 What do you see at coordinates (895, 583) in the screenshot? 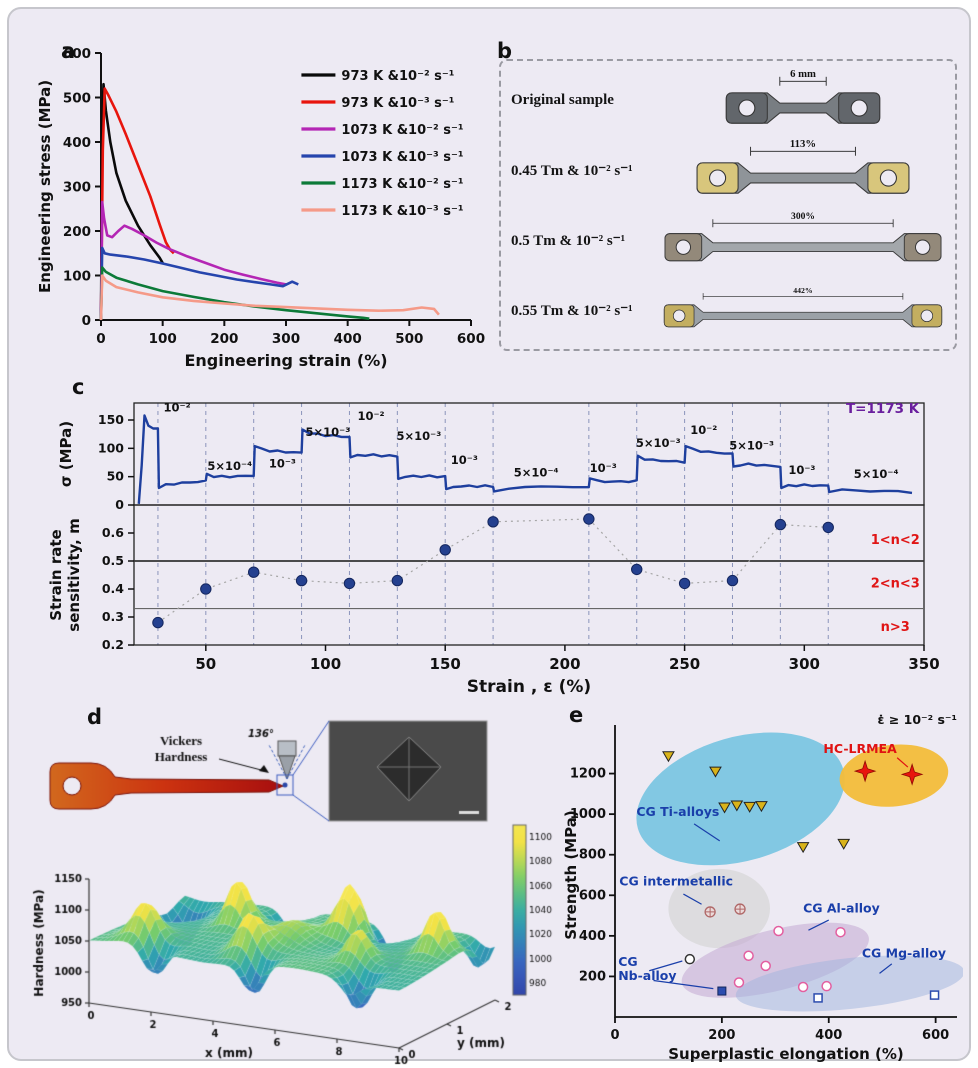
I see `svg-text: 2<n<3` at bounding box center [895, 583].